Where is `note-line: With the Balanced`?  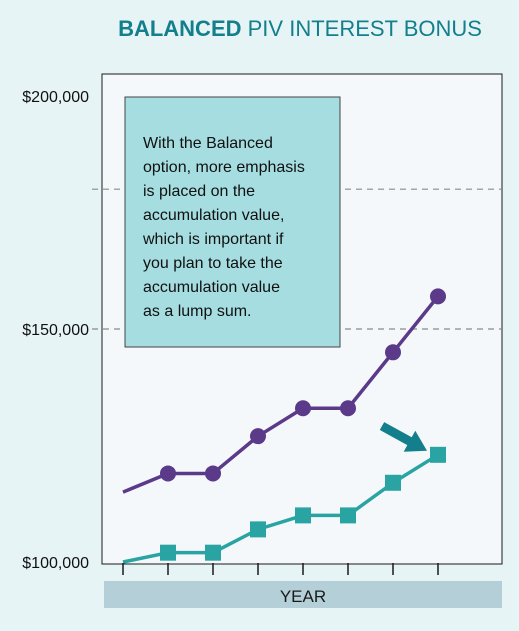 note-line: With the Balanced is located at coordinates (208, 143).